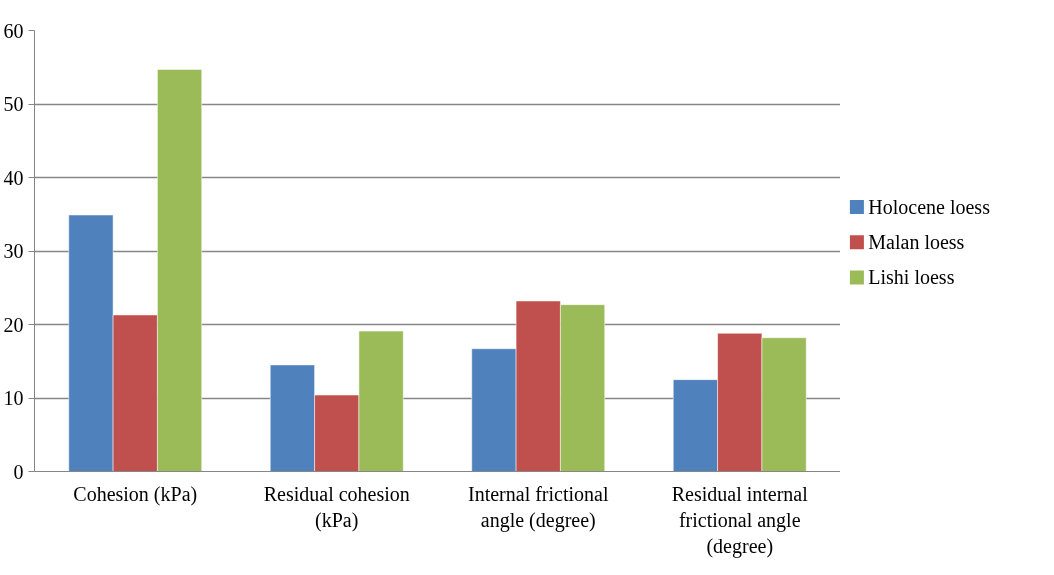 The image size is (1054, 575). What do you see at coordinates (13, 398) in the screenshot?
I see `y-tick-label: 10` at bounding box center [13, 398].